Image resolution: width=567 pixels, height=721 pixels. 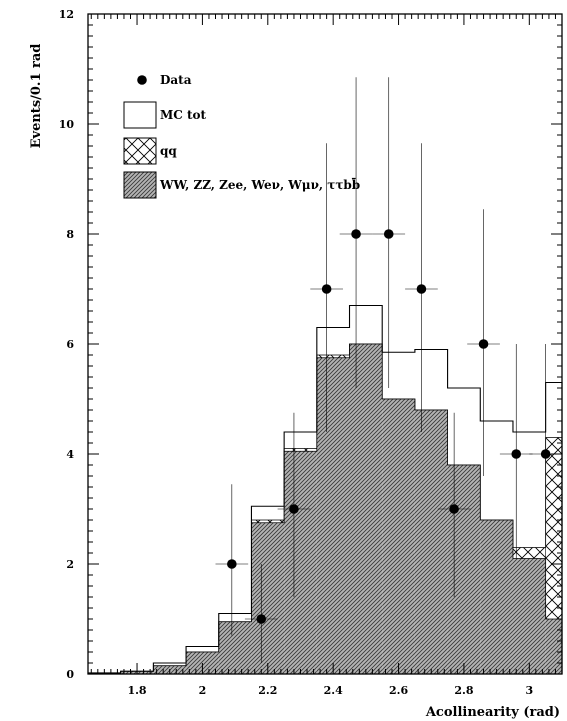 I want to click on x-tick-label: 2, so click(x=203, y=690).